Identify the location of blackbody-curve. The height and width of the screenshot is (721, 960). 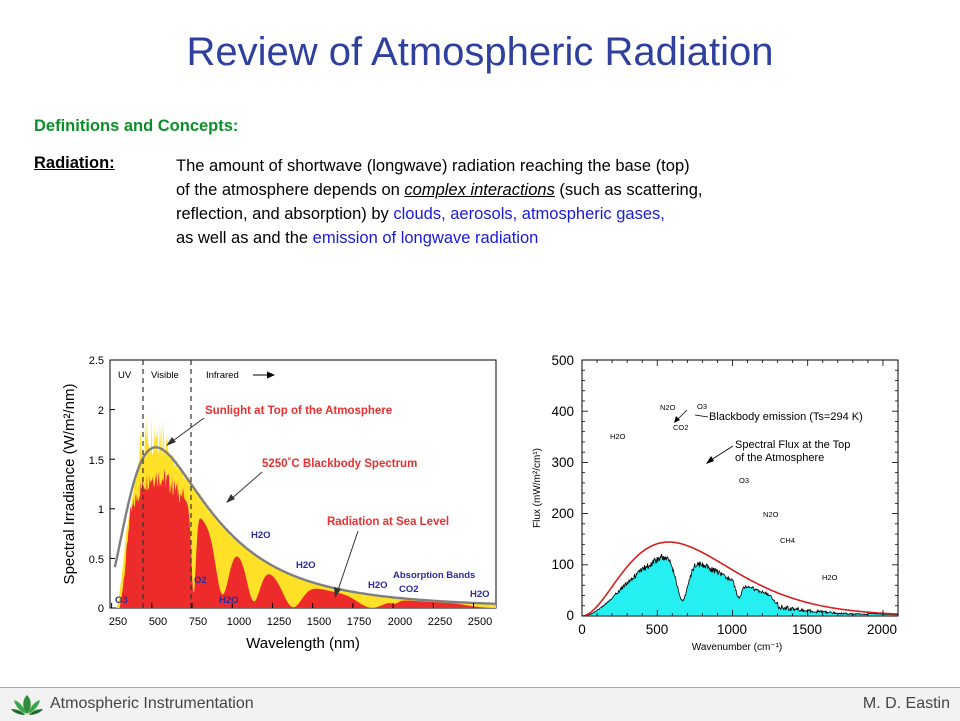
(304, 525).